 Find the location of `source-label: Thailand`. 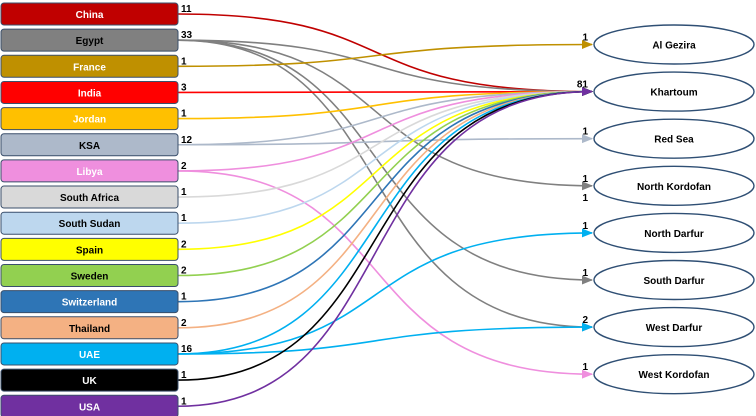

source-label: Thailand is located at coordinates (89, 329).